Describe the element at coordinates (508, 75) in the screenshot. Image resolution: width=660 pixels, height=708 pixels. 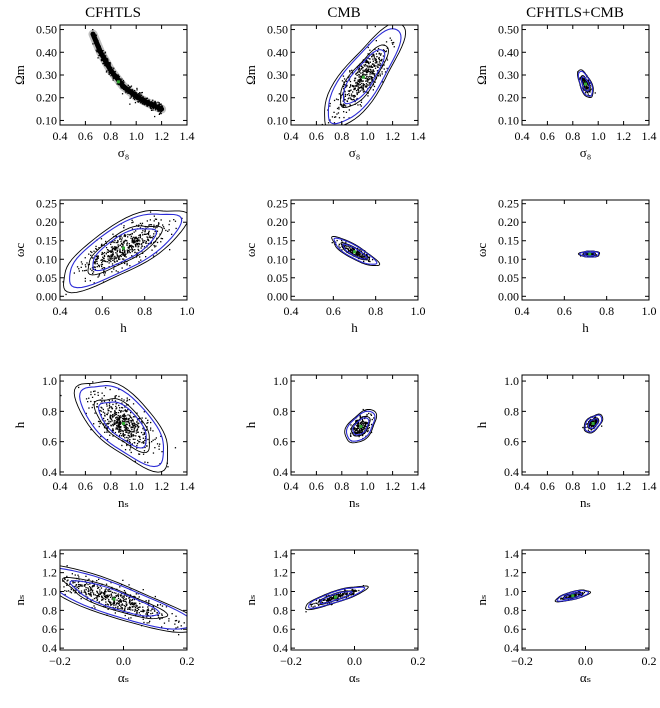
I see `y-tick-label: 0.30` at that location.